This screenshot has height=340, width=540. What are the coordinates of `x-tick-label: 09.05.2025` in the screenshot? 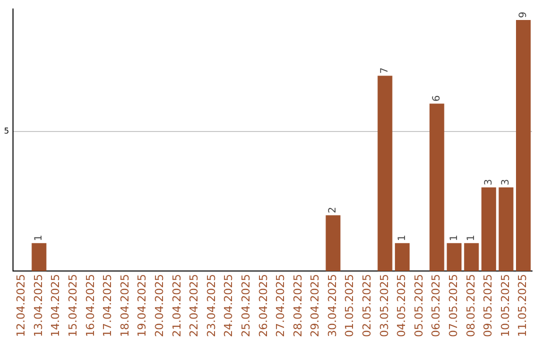 It's located at (488, 306).